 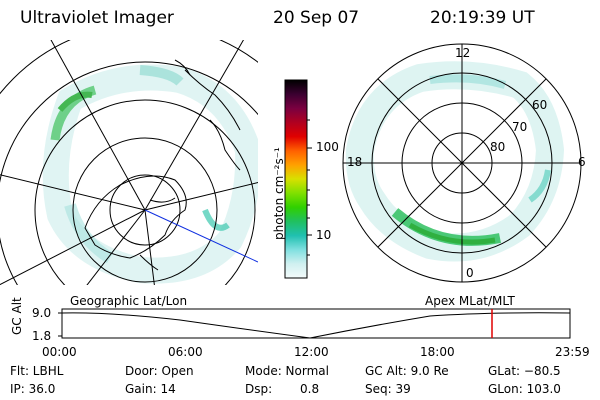 I want to click on altitude-curve, so click(x=316, y=325).